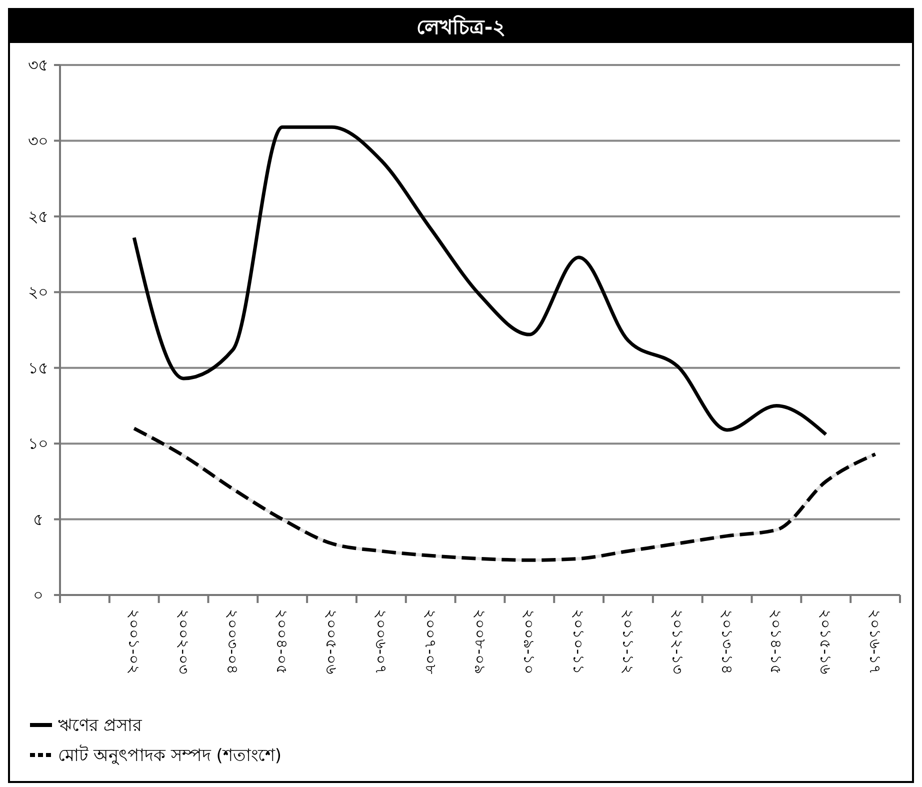 The image size is (922, 787). Describe the element at coordinates (430, 641) in the screenshot. I see `x-tick-label: ২০০৭-০৮` at that location.